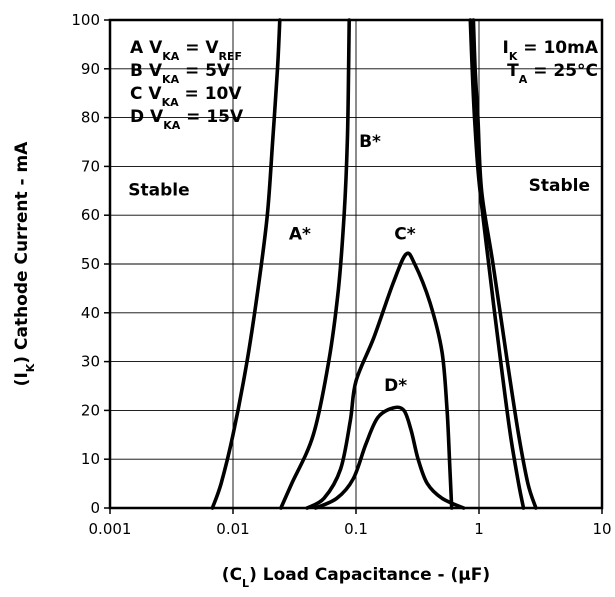 Image resolution: width=615 pixels, height=597 pixels. What do you see at coordinates (395, 386) in the screenshot?
I see `annotation-d-star: D*` at bounding box center [395, 386].